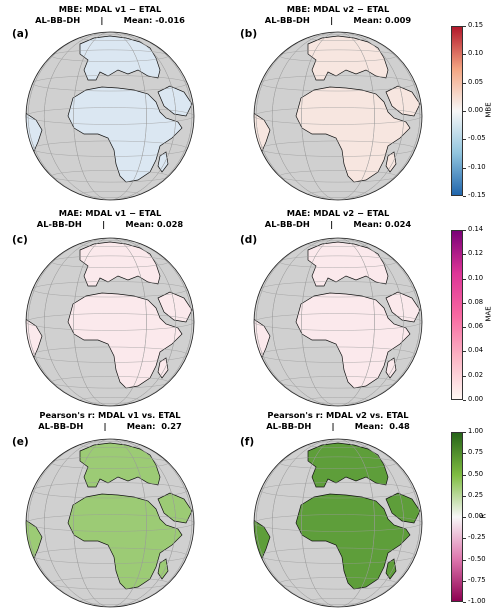  What do you see at coordinates (477, 579) in the screenshot?
I see `colorbar-tick-label: -0.75` at bounding box center [477, 579].